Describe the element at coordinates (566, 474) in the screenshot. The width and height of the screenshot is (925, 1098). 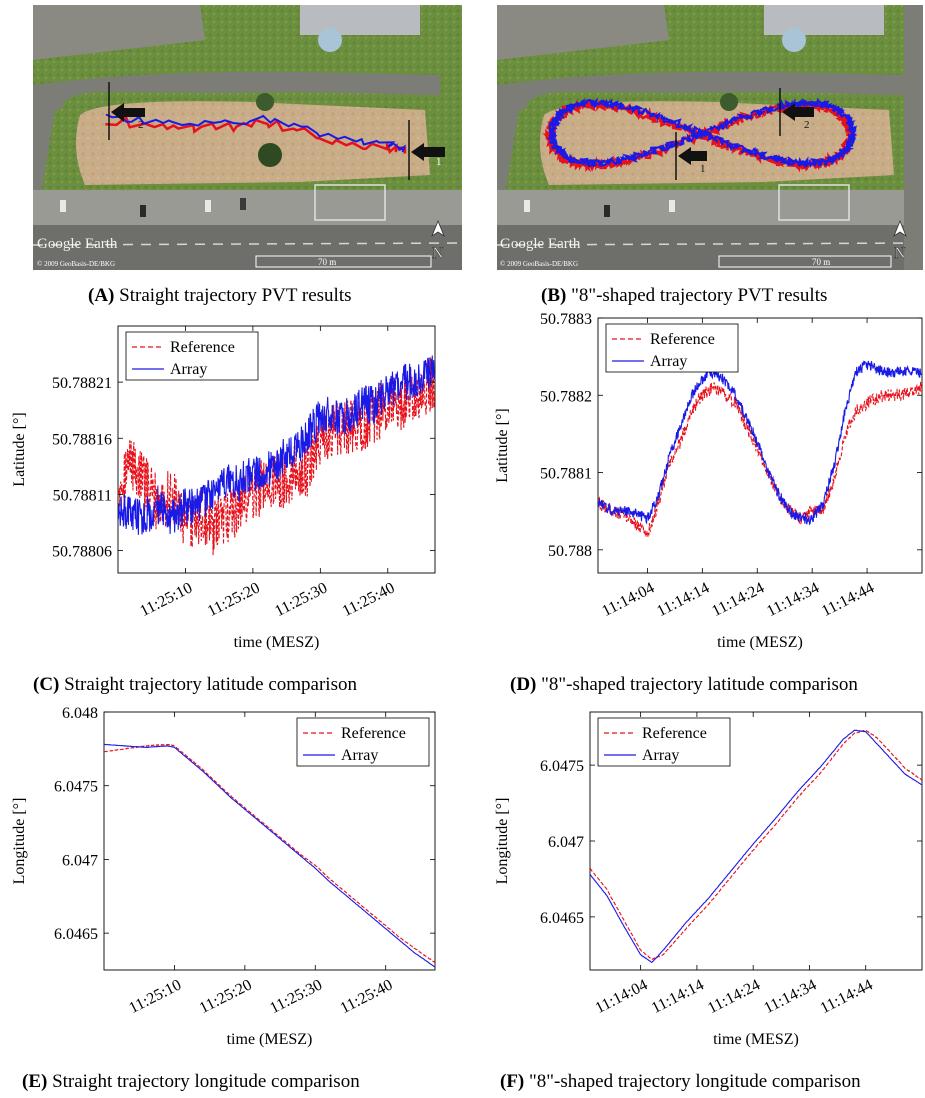
I see `y-tick-label: 50.7881` at that location.